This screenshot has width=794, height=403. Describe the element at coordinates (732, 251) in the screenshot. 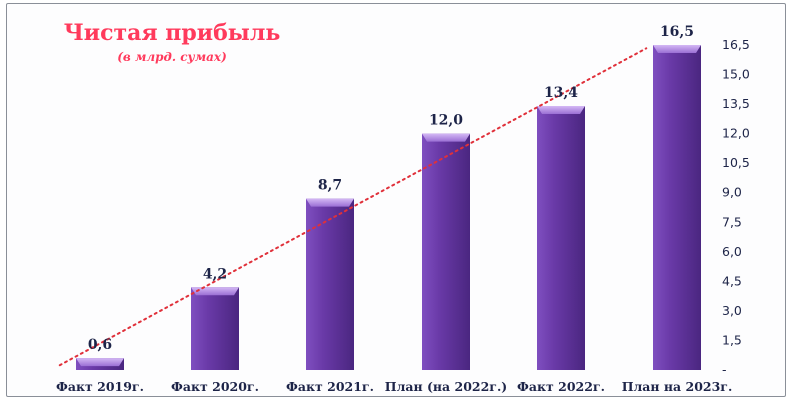

I see `y-tick-label-4: 6,0` at that location.